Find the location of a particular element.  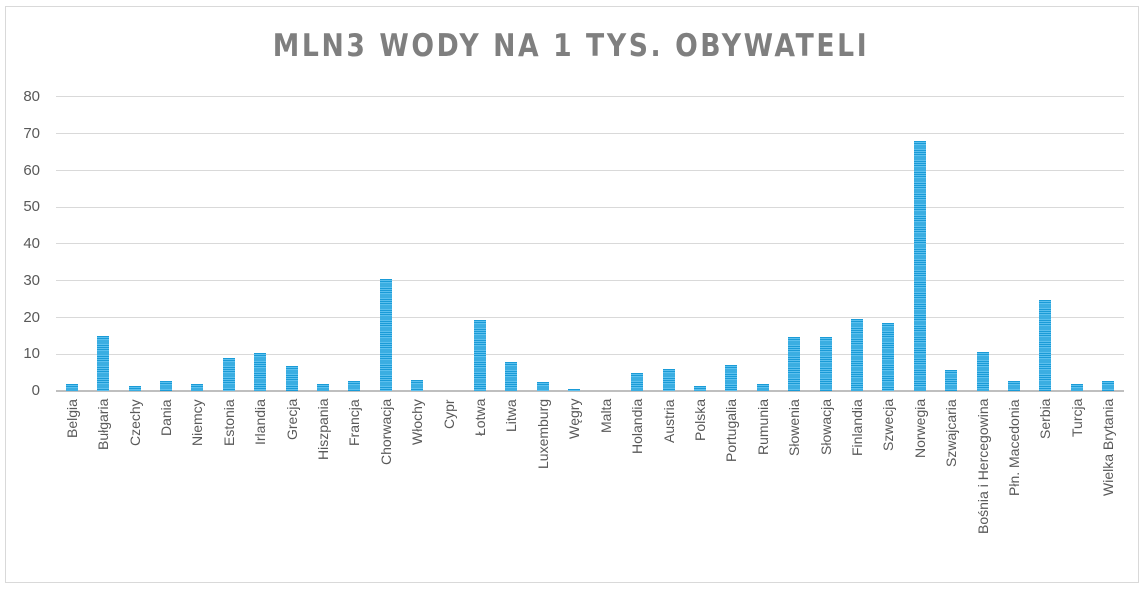

bar-słowenia is located at coordinates (794, 363).